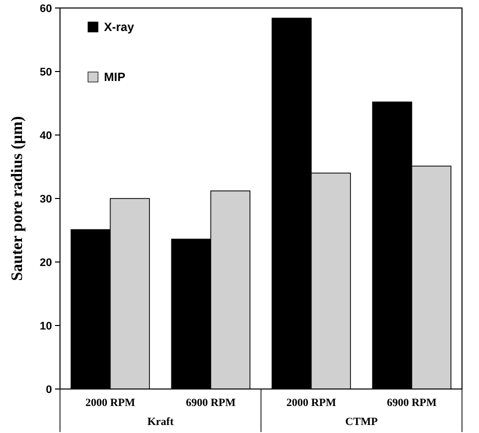  What do you see at coordinates (17, 198) in the screenshot?
I see `y-axis-title: Sauter pore radius (µm)` at bounding box center [17, 198].